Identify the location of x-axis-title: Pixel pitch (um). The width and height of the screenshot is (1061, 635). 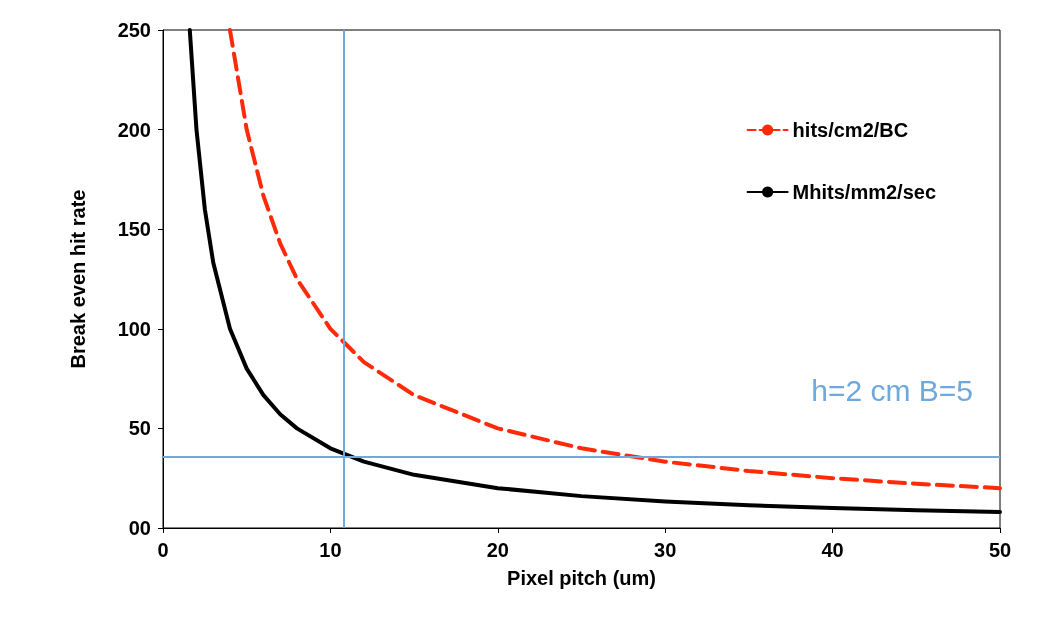
(581, 578).